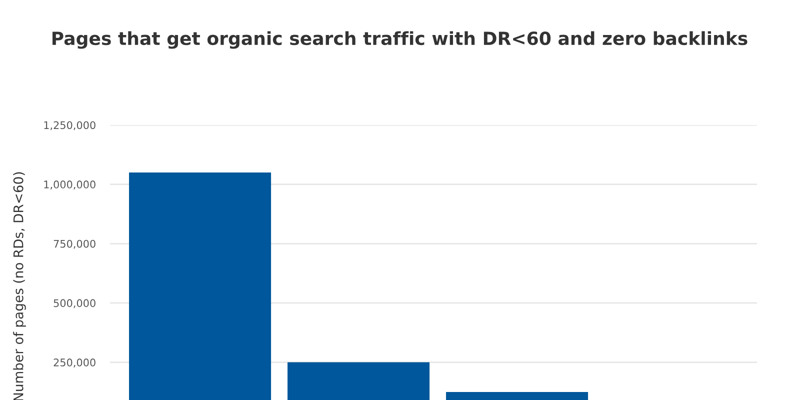 The width and height of the screenshot is (799, 400). Describe the element at coordinates (75, 363) in the screenshot. I see `y-tick-label: 250,000` at that location.